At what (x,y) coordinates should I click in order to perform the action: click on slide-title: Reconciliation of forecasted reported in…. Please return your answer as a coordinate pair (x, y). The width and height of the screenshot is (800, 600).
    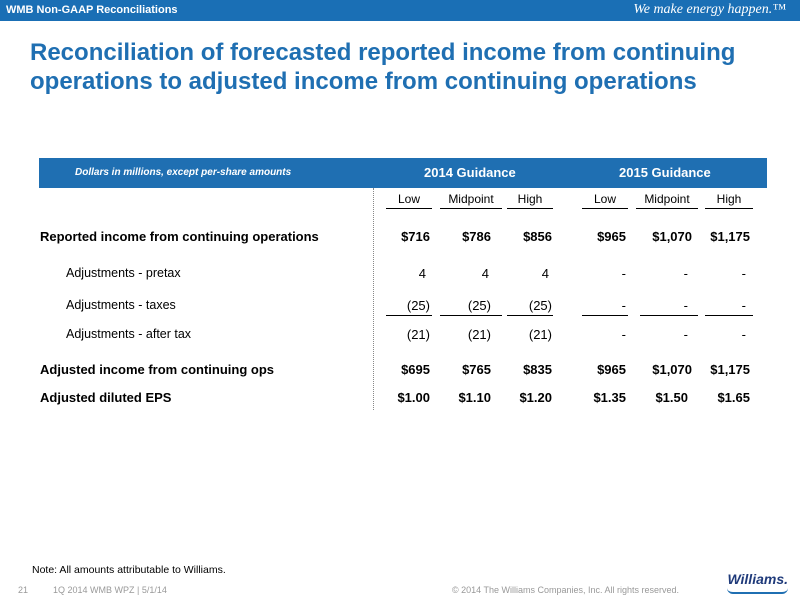
    Looking at the image, I should click on (383, 67).